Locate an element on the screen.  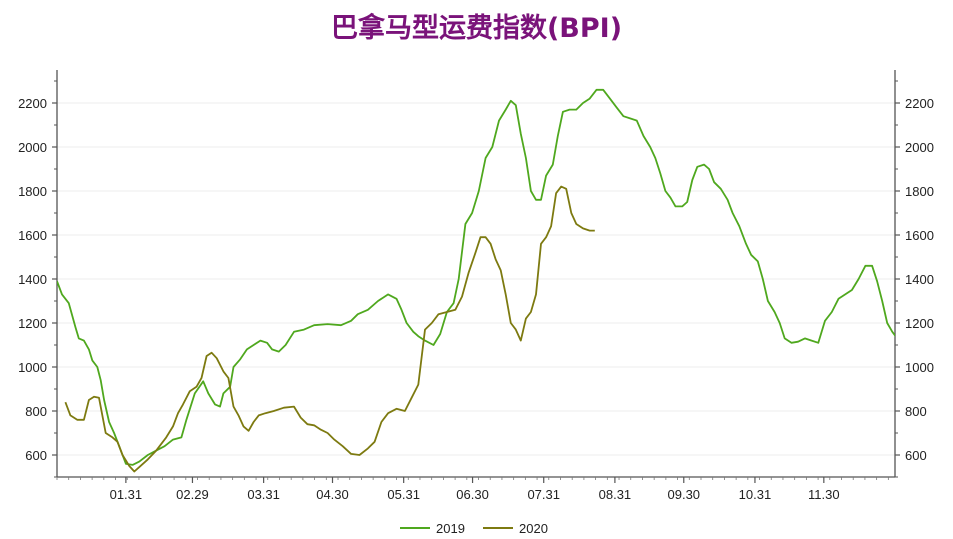
y-tick-label-right: 2000 is located at coordinates (919, 147).